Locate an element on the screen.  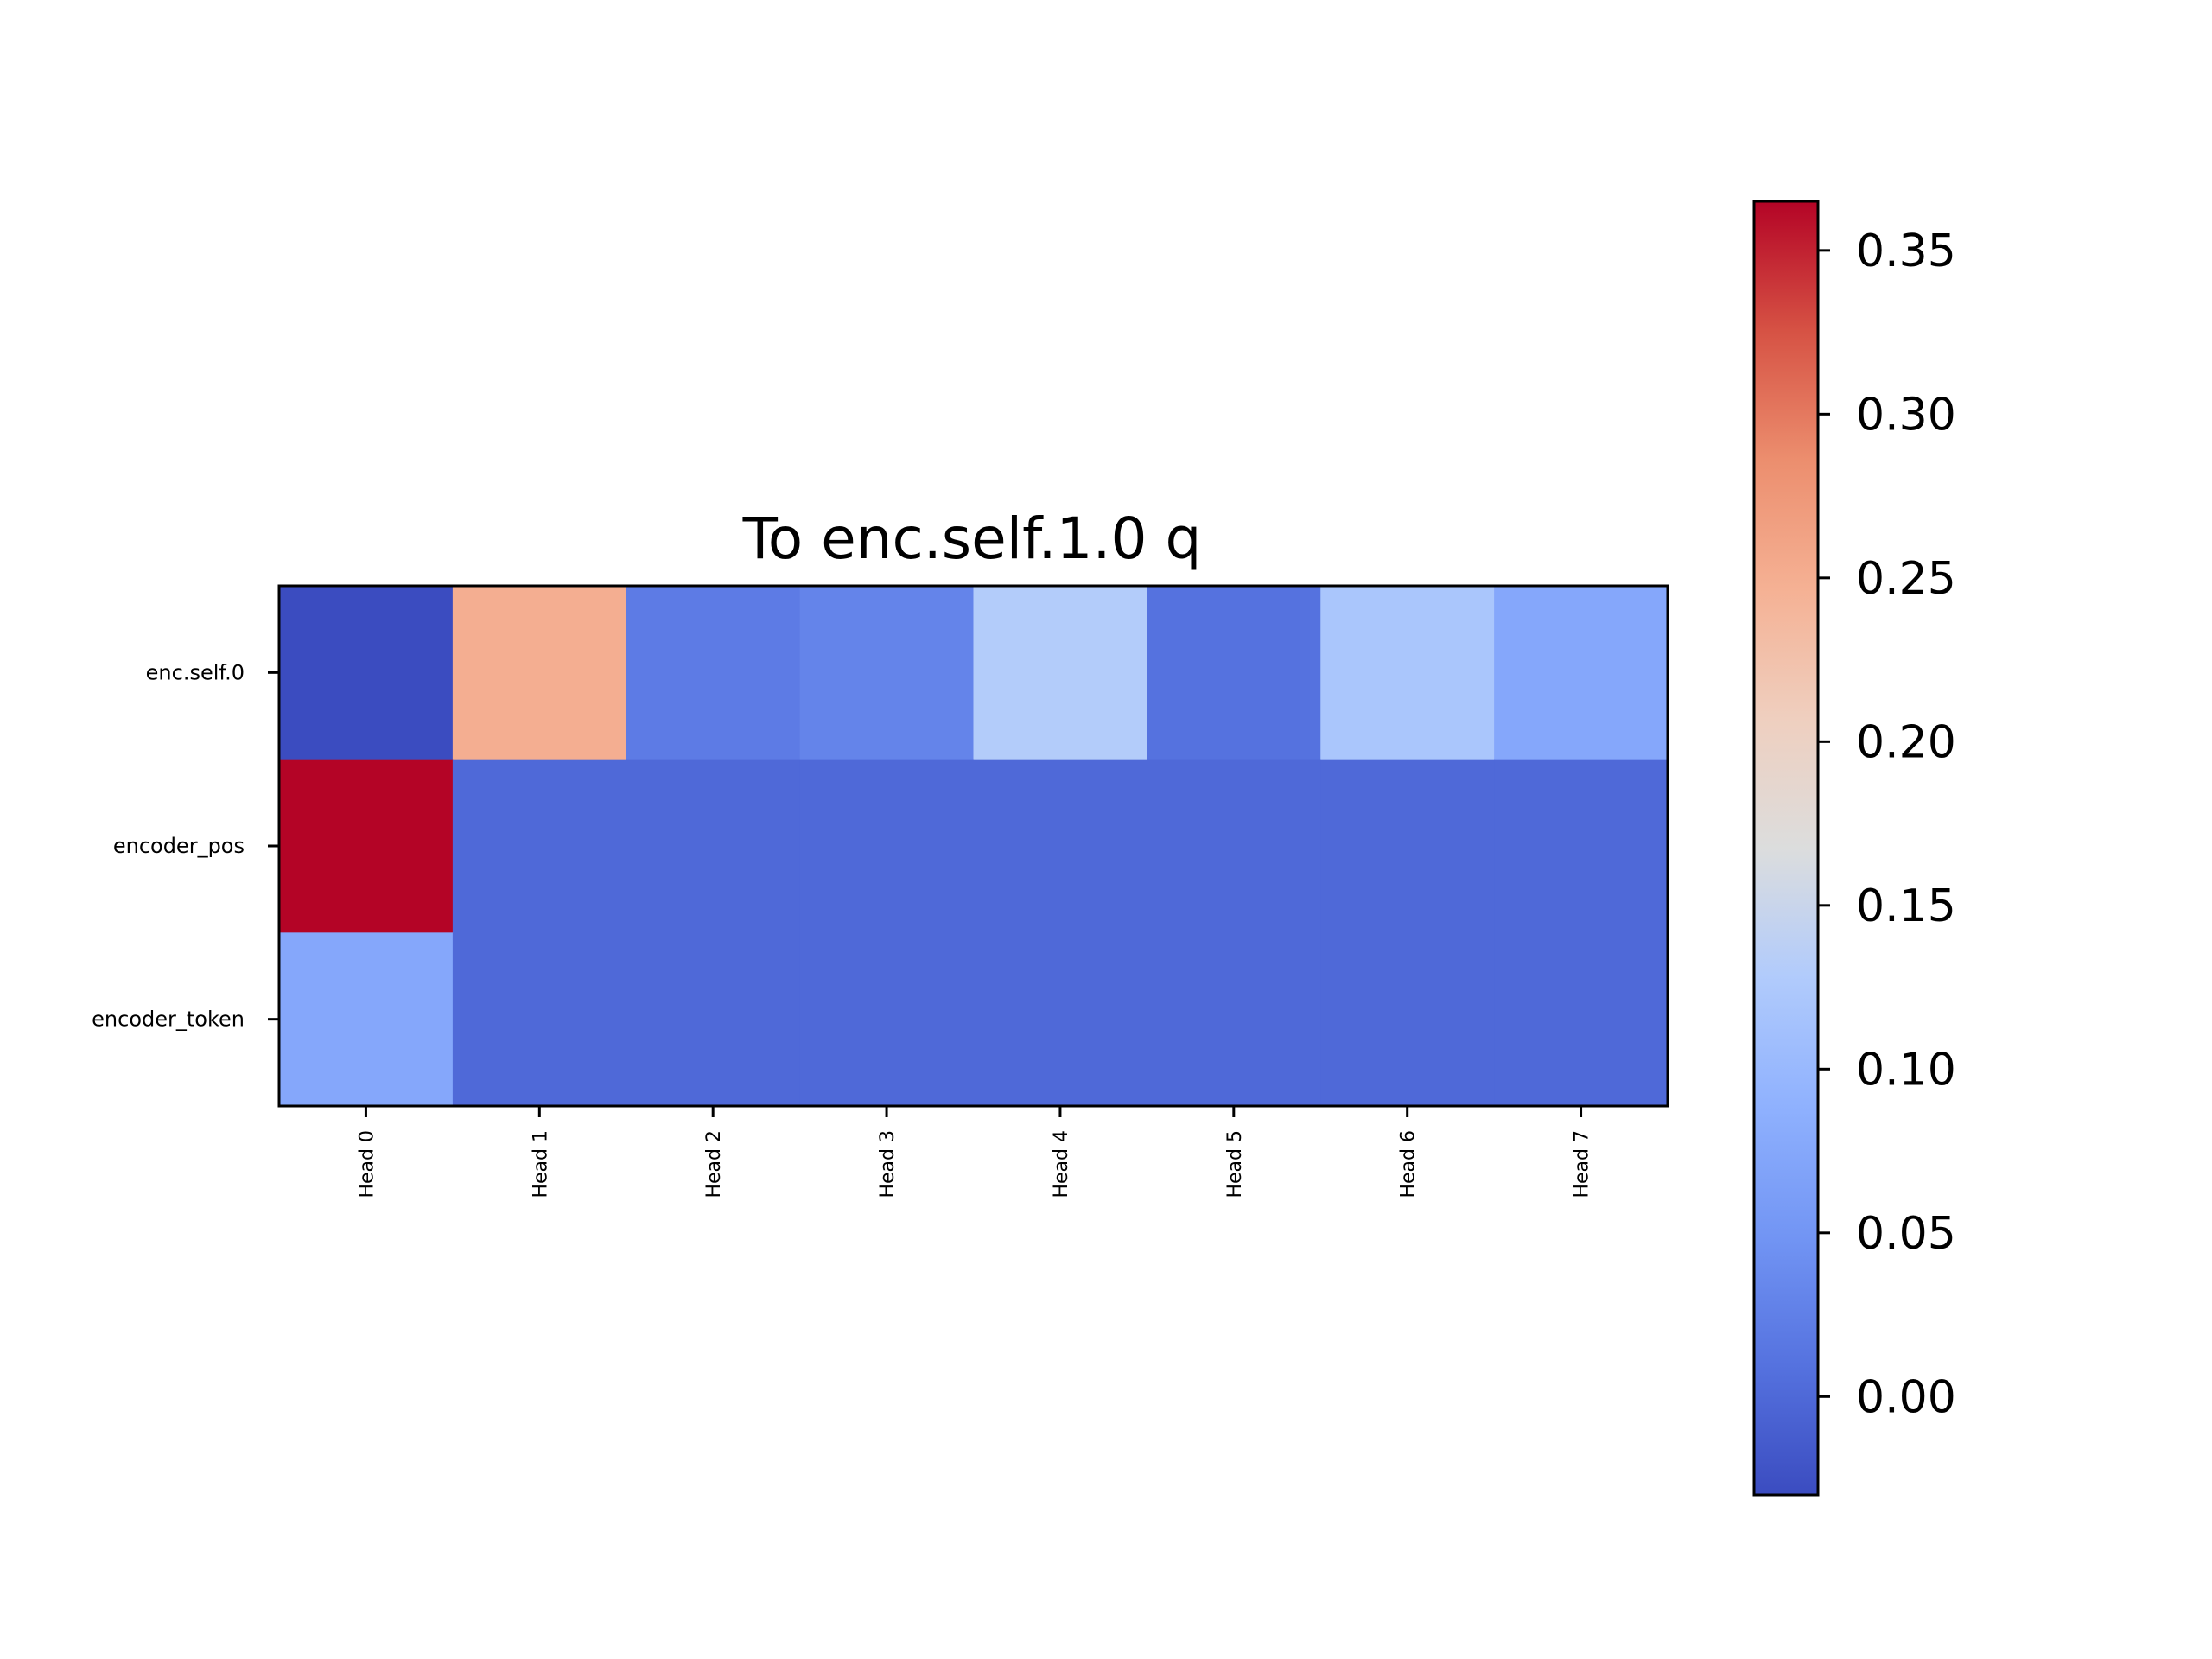
y-tick-label: enc.self.0 is located at coordinates (195, 672).